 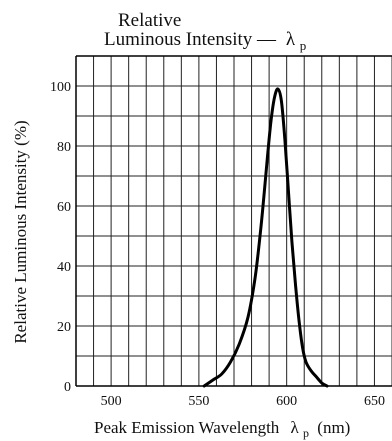 What do you see at coordinates (243, 401) in the screenshot?
I see `x-tick-labels: 500 550 600 650` at bounding box center [243, 401].